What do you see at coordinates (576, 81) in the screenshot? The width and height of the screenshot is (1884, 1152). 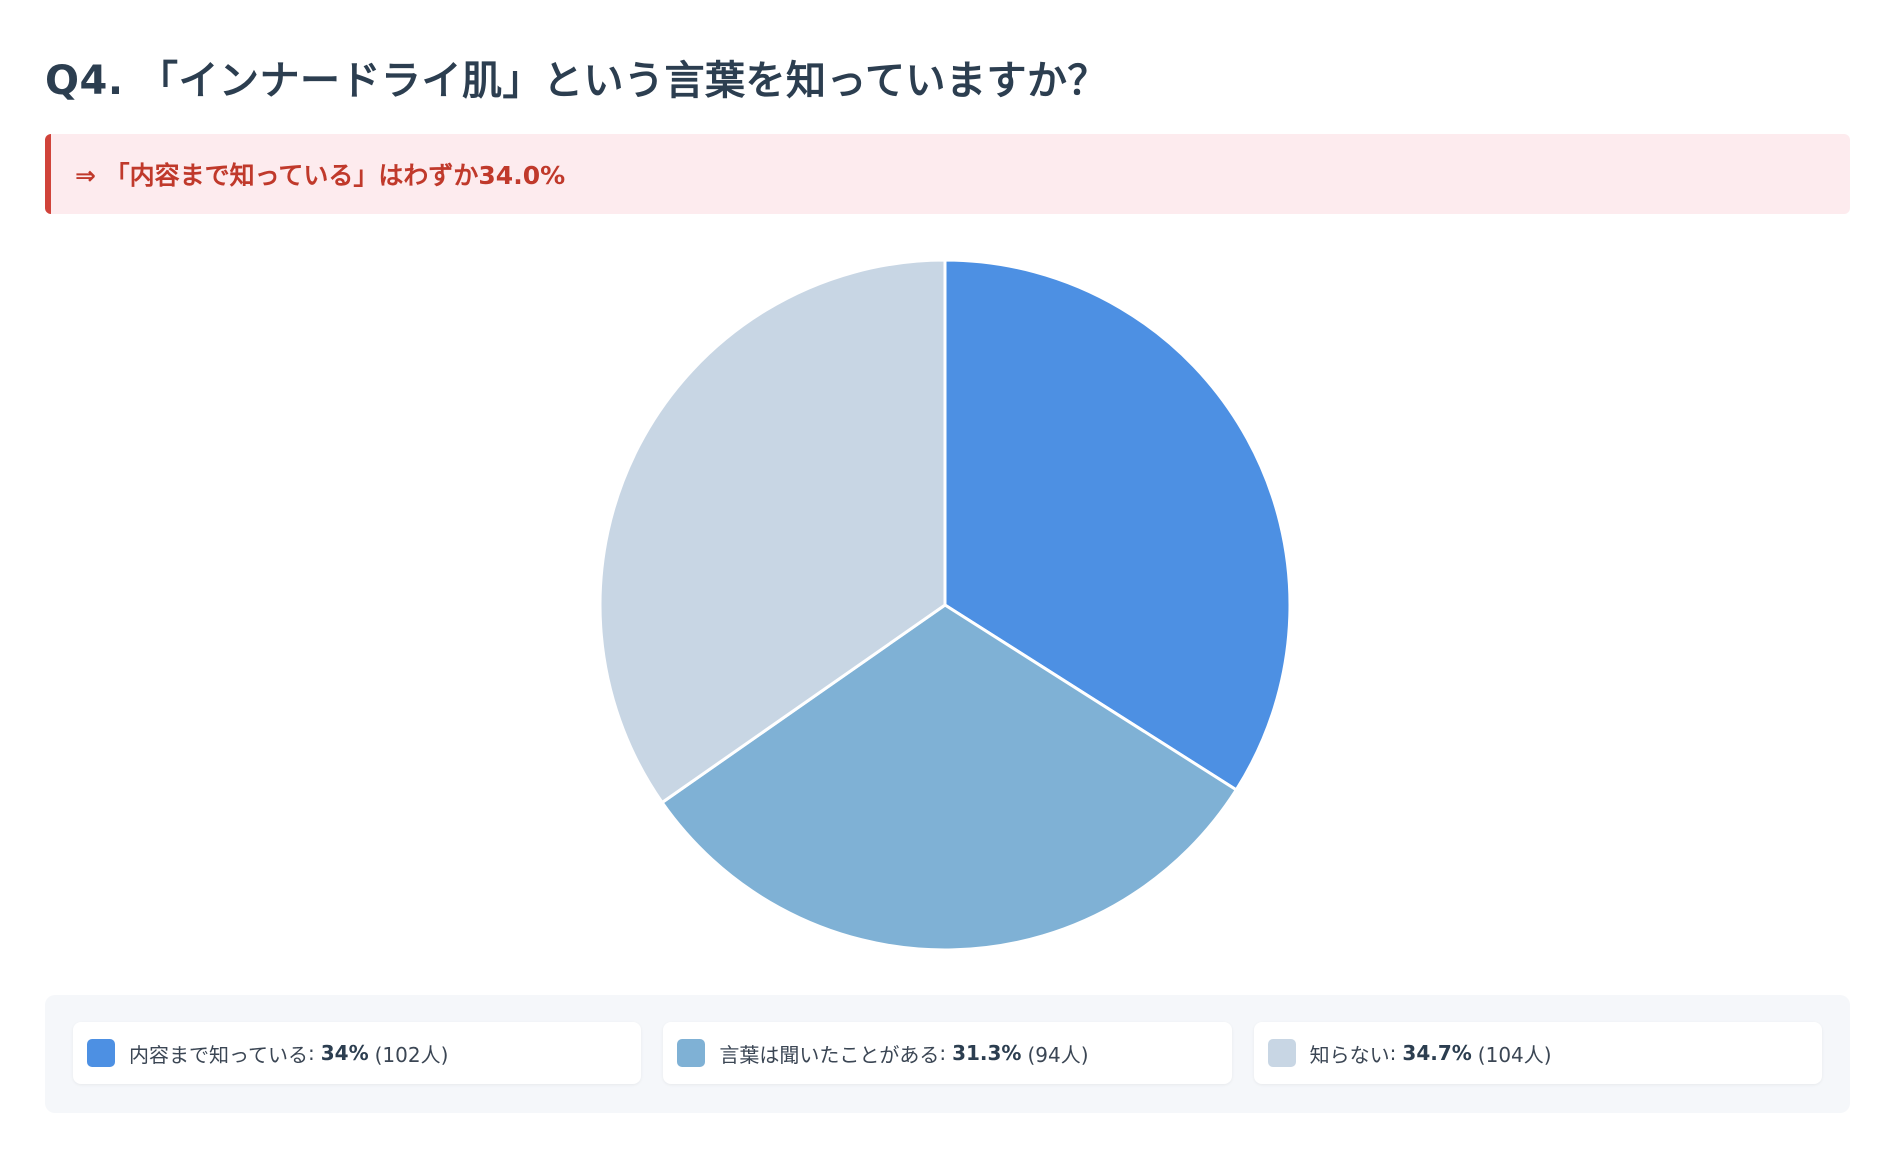 I see `page-title: Q4. 「インナードライ肌」という言葉を知っていますか？` at bounding box center [576, 81].